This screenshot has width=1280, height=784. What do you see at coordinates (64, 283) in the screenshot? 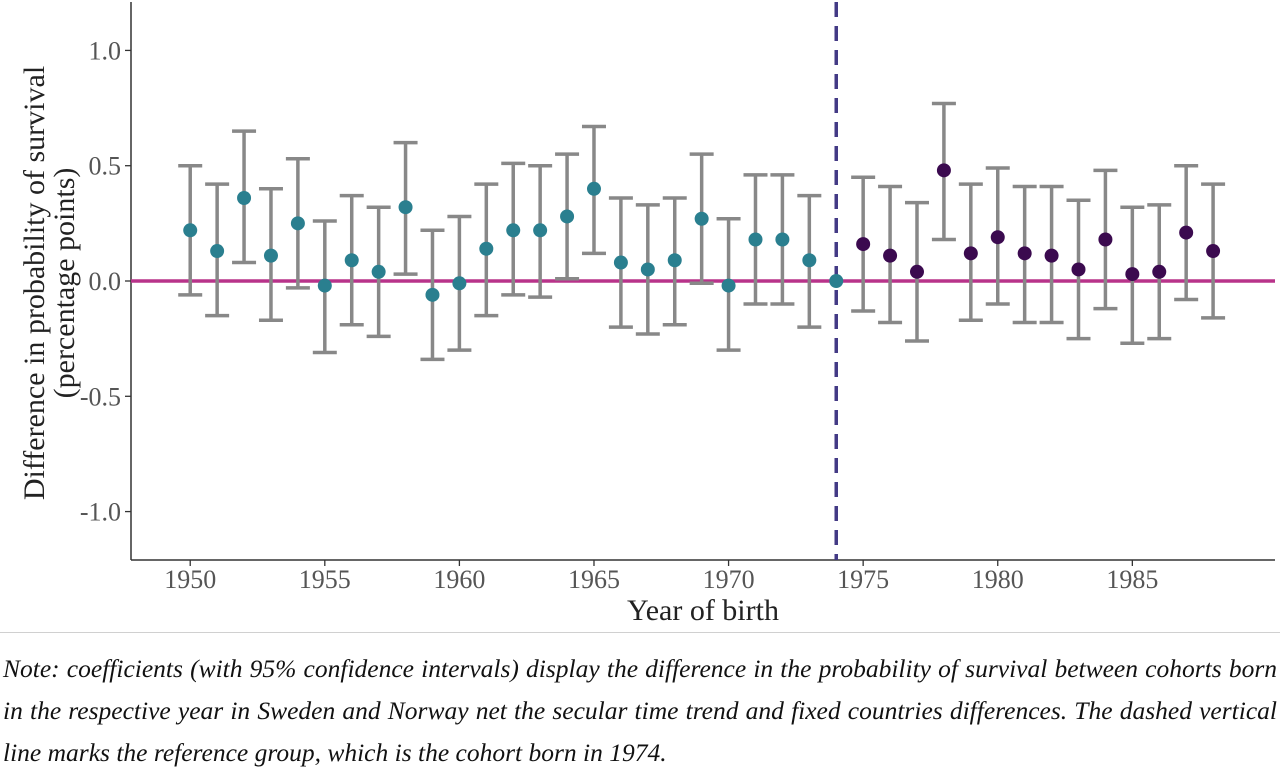
I see `y-axis-label-line-2: (percentage points)` at bounding box center [64, 283].